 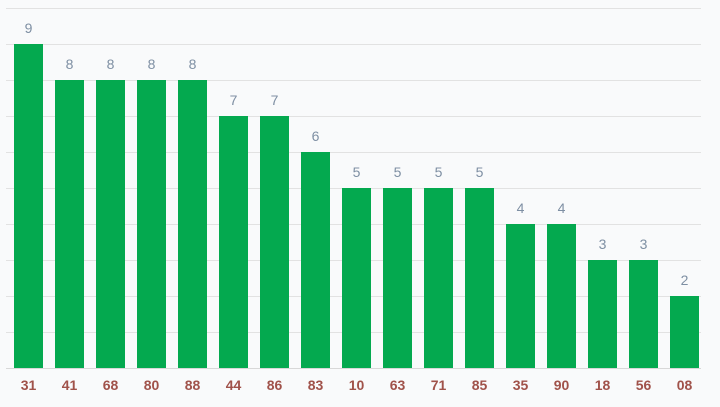 What do you see at coordinates (28, 385) in the screenshot?
I see `x-axis-label: 31` at bounding box center [28, 385].